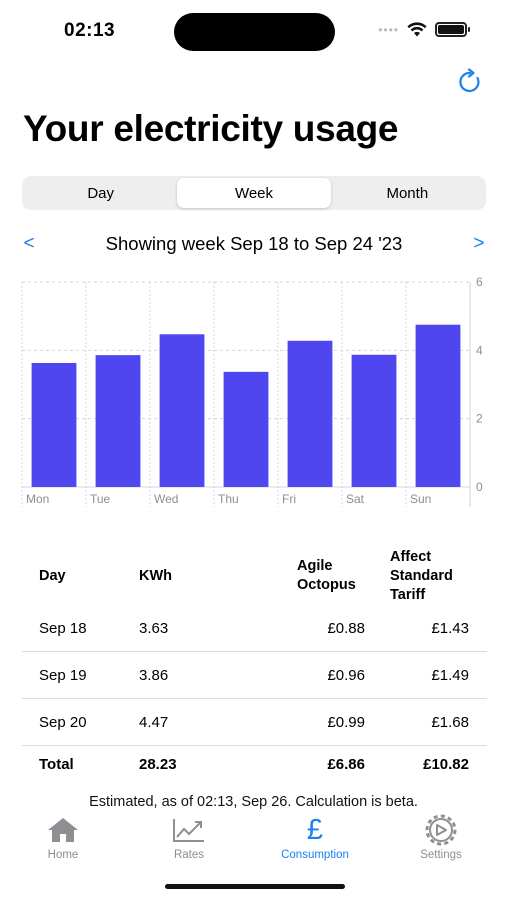 The height and width of the screenshot is (900, 507). Describe the element at coordinates (315, 830) in the screenshot. I see `pound-icon: £` at that location.